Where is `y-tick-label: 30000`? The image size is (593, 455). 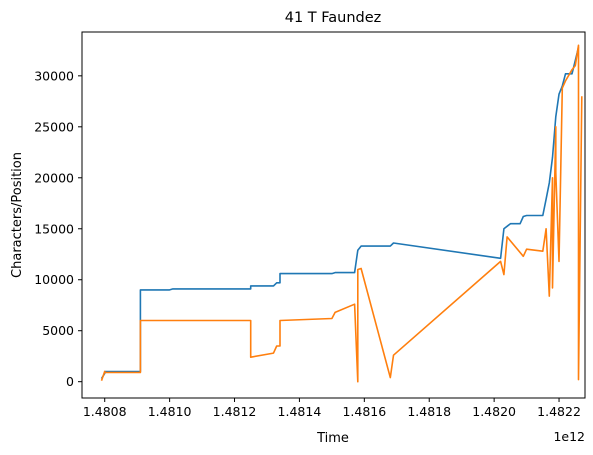
y-tick-label: 30000 is located at coordinates (54, 75).